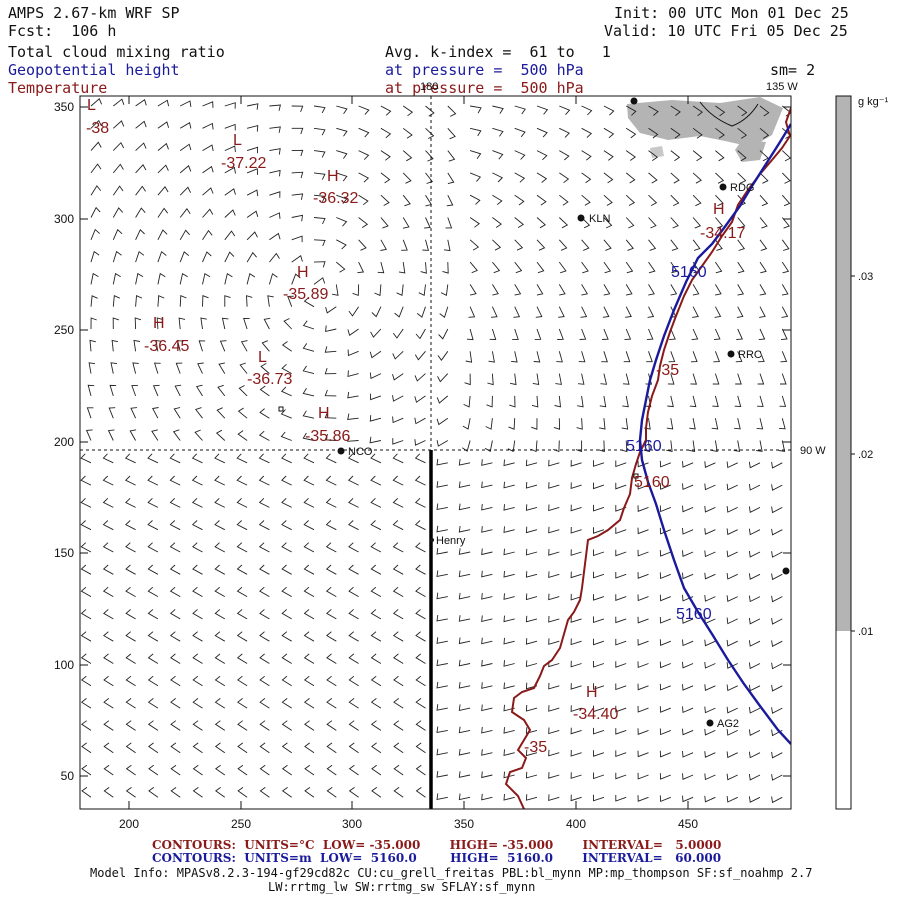 This screenshot has width=900, height=900. I want to click on field-height-label: Geopotential height, so click(94, 70).